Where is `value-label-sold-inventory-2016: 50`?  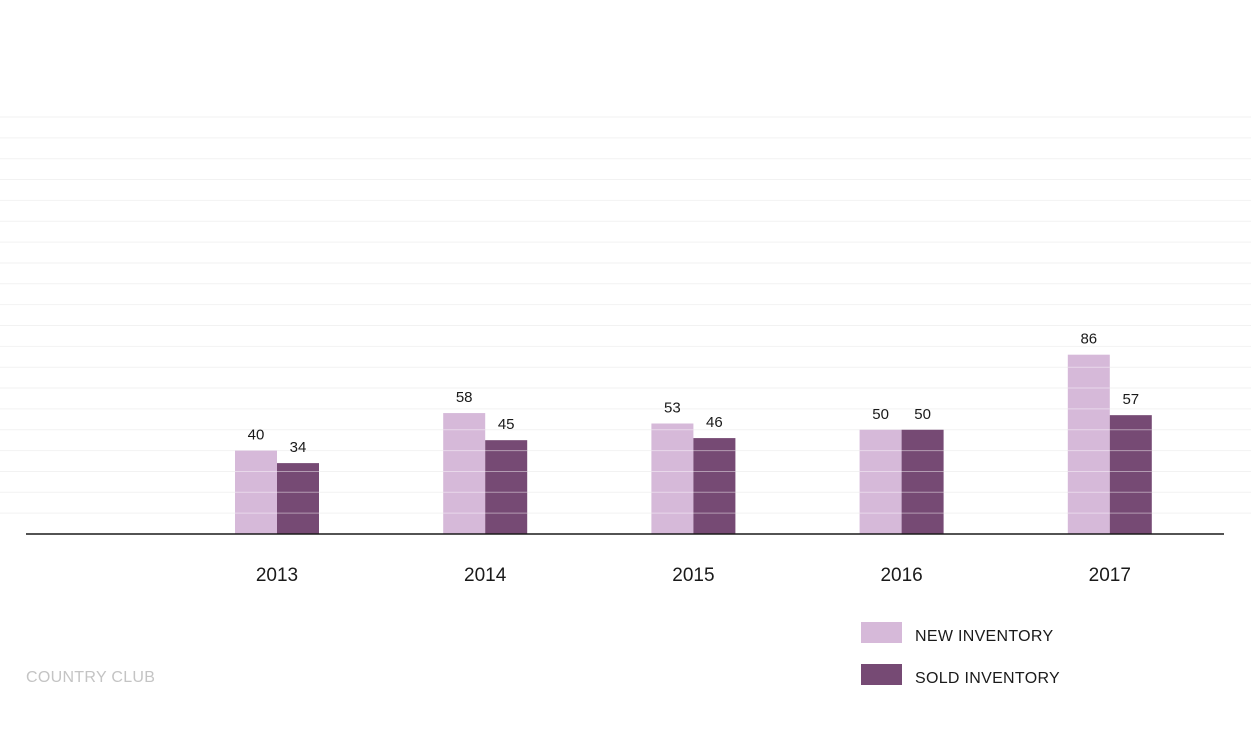 value-label-sold-inventory-2016: 50 is located at coordinates (922, 414).